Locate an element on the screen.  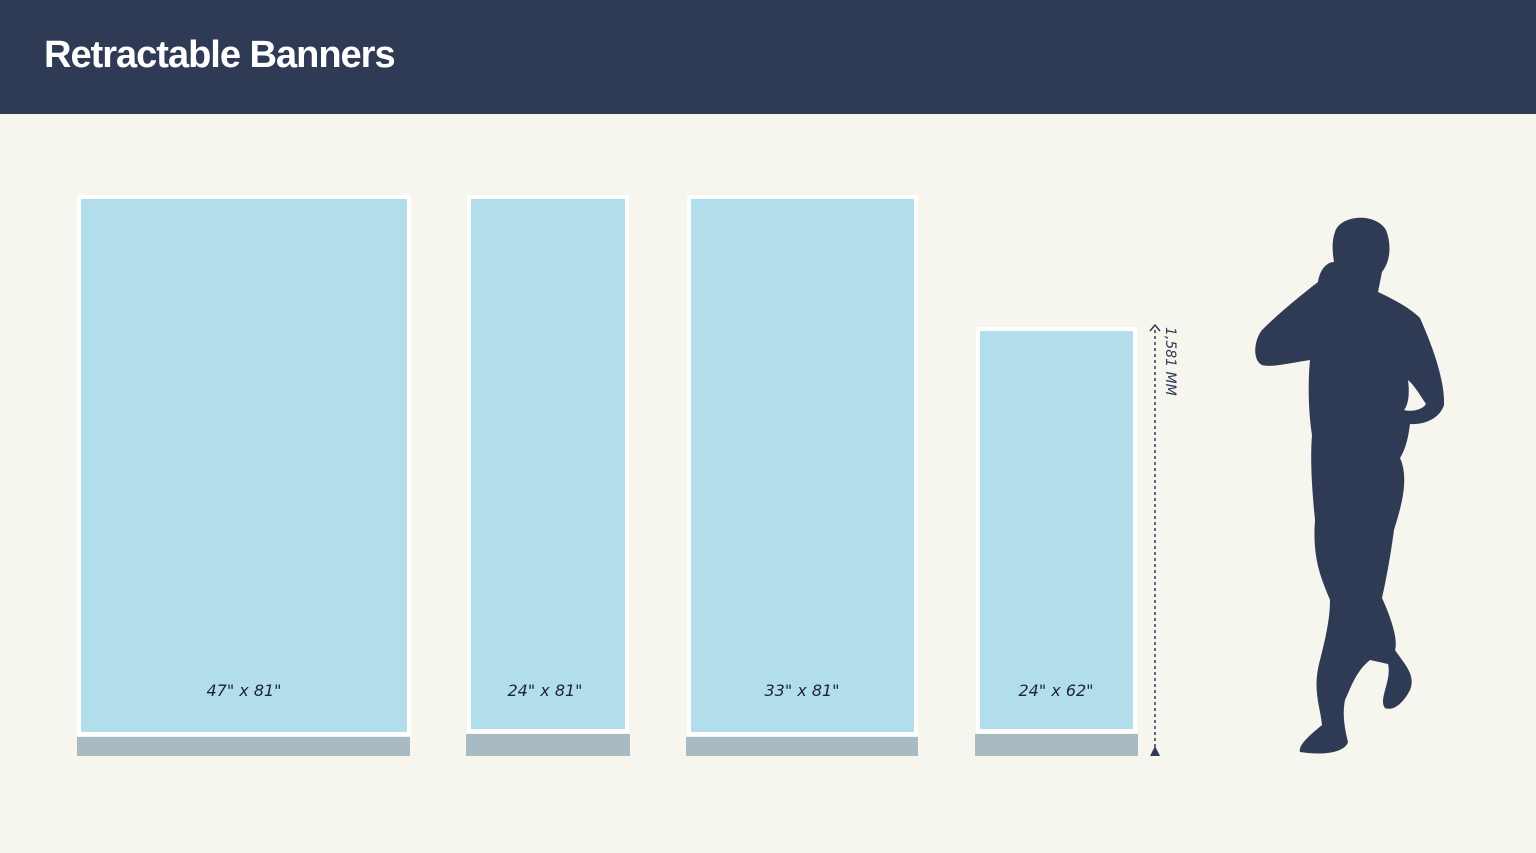
banner-label: 24" x 62" is located at coordinates (1055, 690).